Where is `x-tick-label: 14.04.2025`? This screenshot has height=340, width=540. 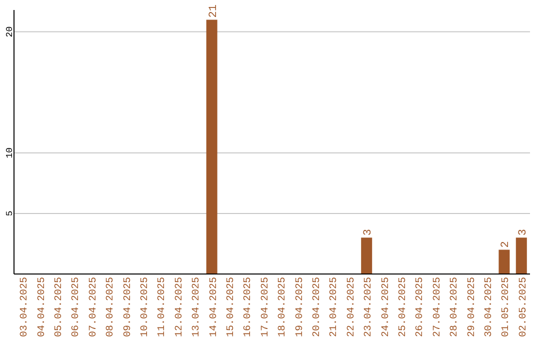 x-tick-label: 14.04.2025 is located at coordinates (214, 307).